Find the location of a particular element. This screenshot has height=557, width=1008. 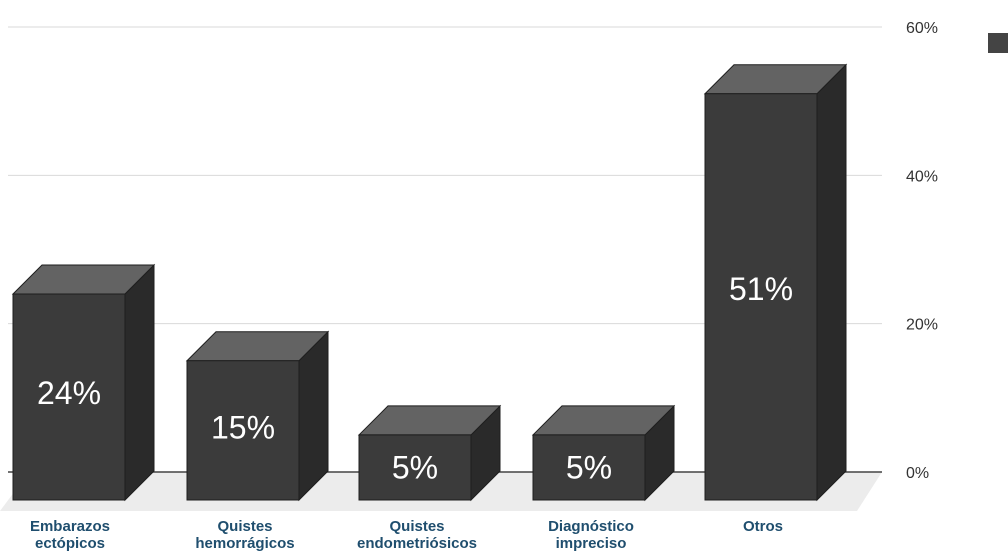

y-axis-ticks: 0% 20% 40% 60% is located at coordinates (922, 251).